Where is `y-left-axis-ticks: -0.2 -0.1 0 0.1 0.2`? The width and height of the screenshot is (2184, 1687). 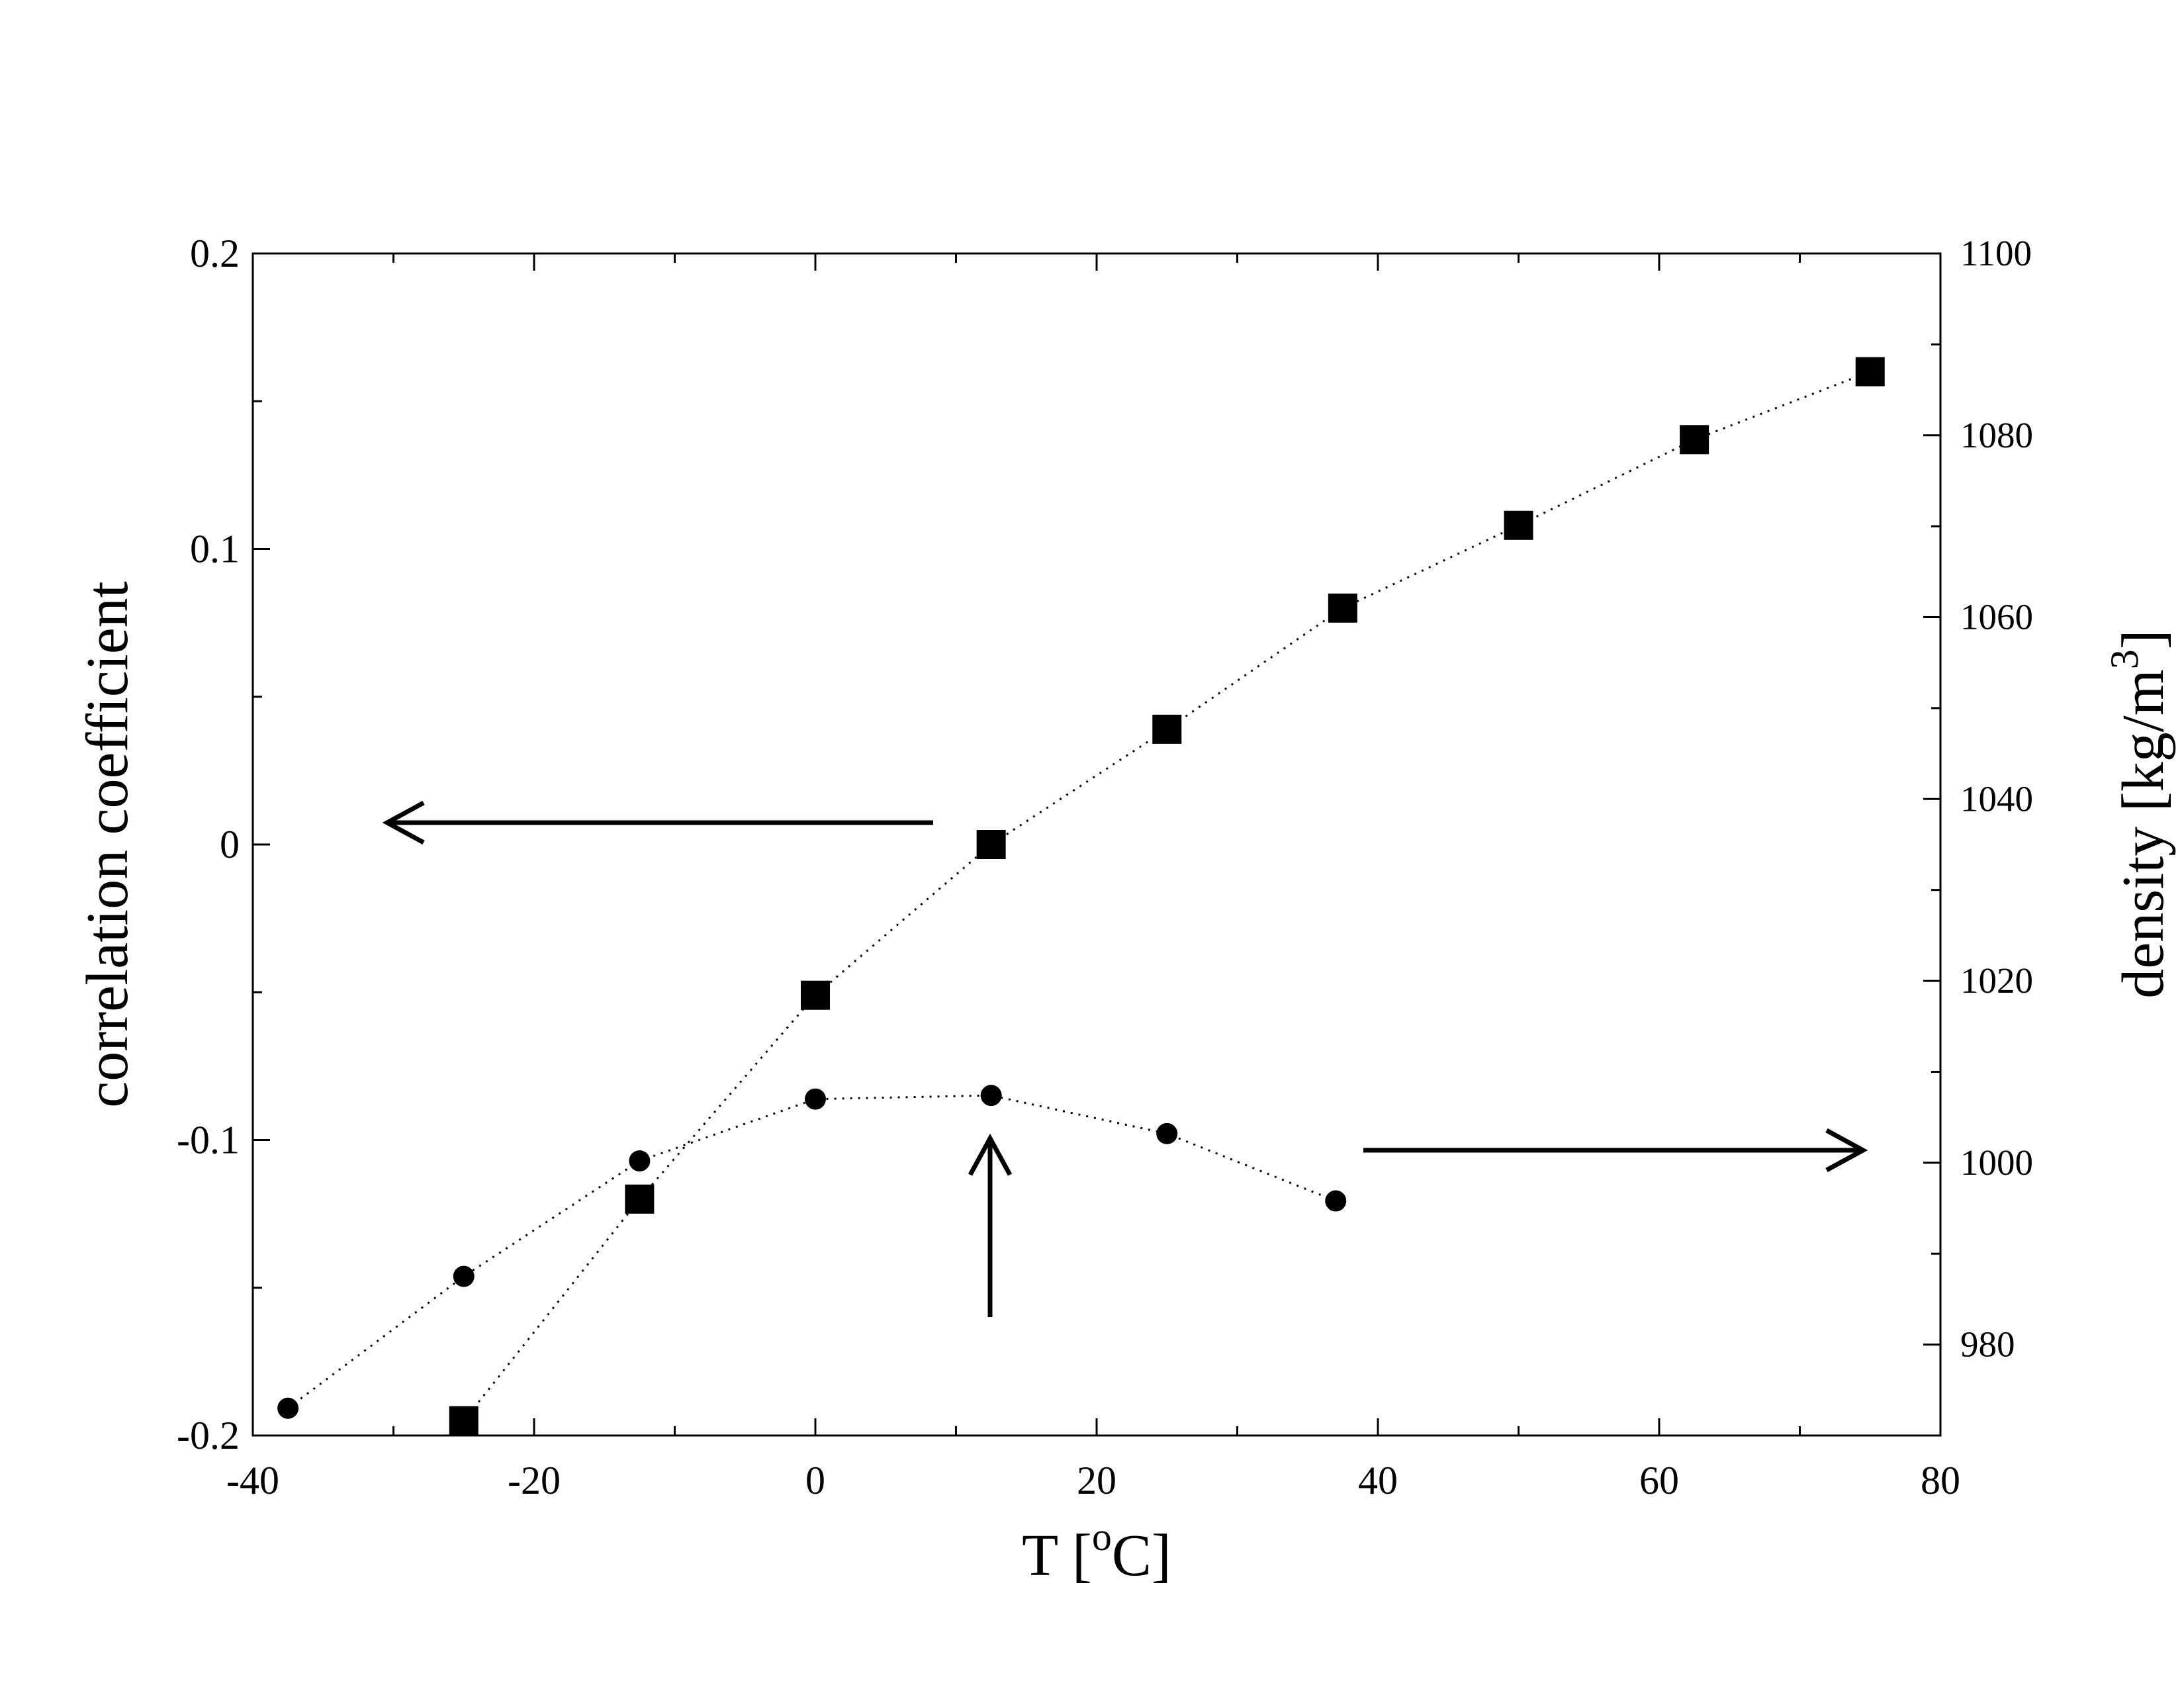 y-left-axis-ticks: -0.2 -0.1 0 0.1 0.2 is located at coordinates (224, 844).